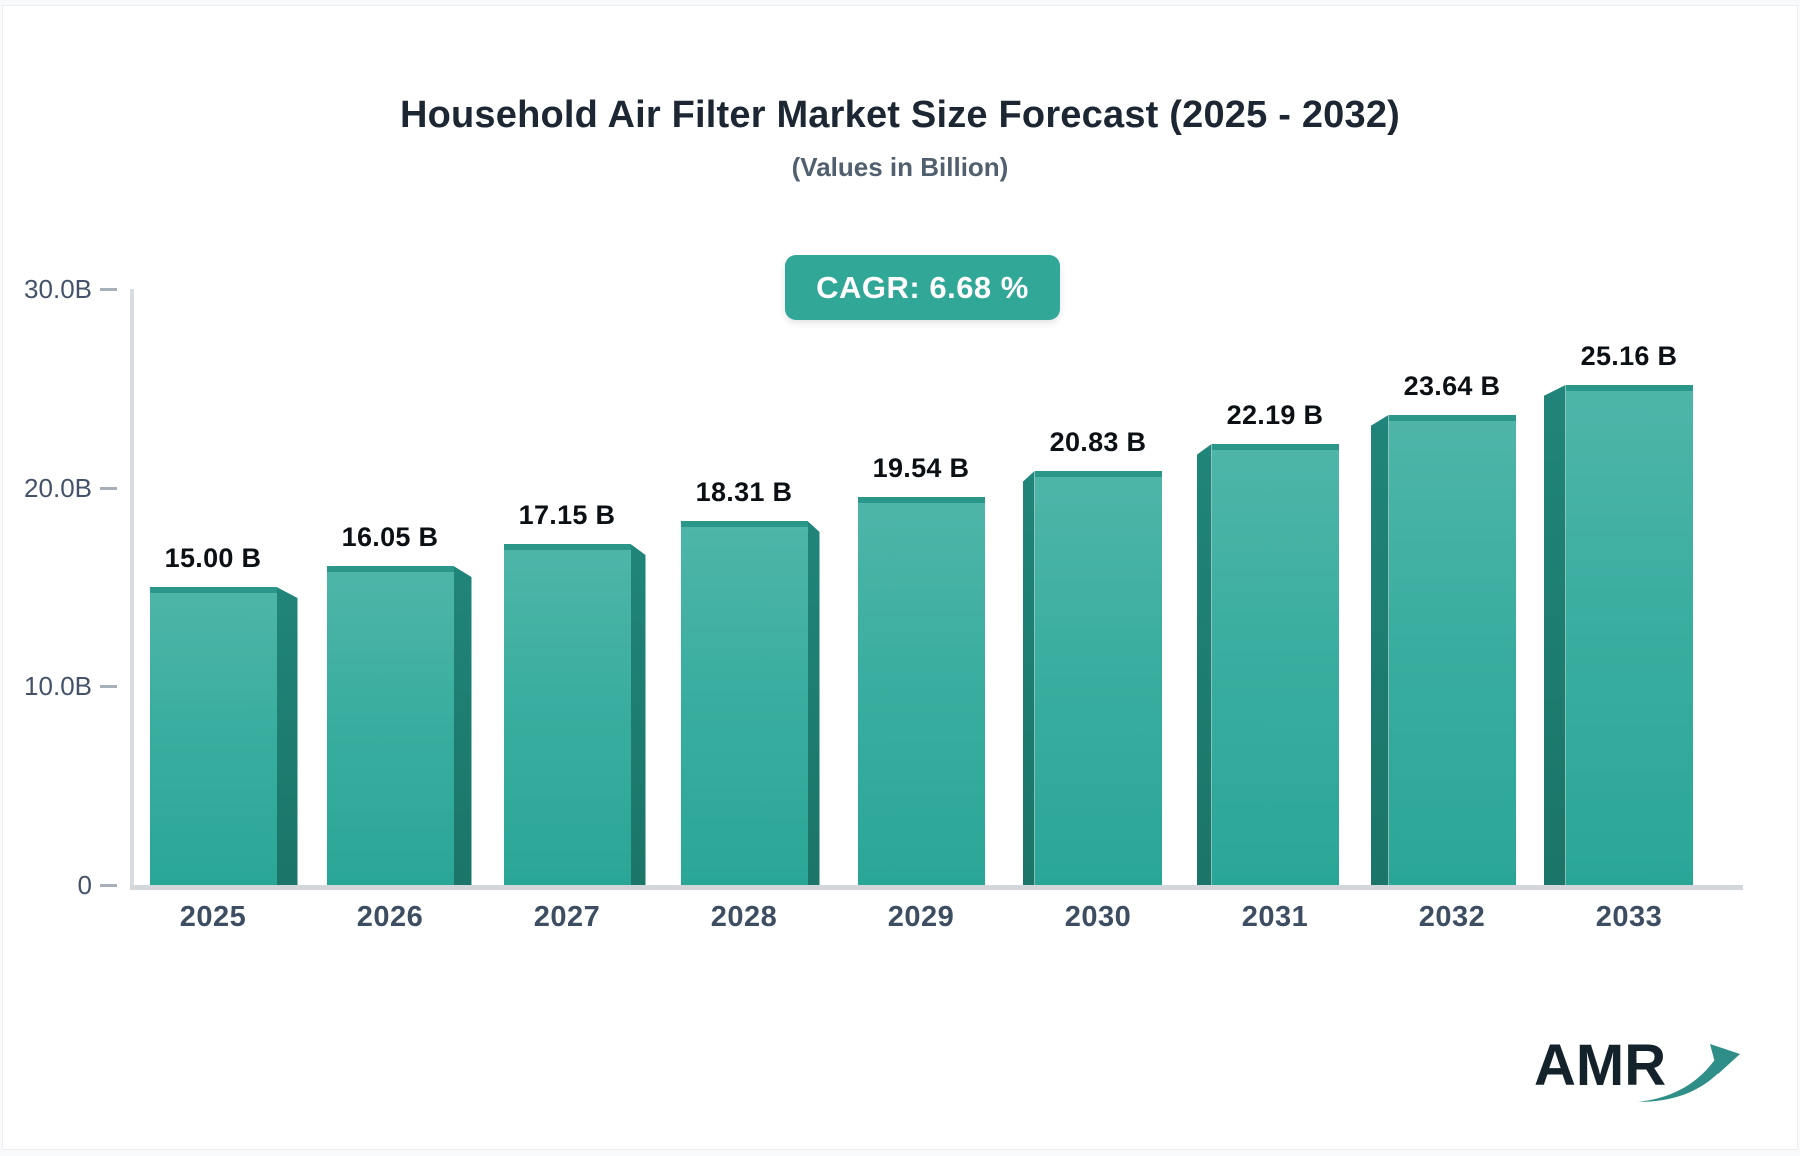  Describe the element at coordinates (1275, 917) in the screenshot. I see `x-axis-label: 2031` at that location.